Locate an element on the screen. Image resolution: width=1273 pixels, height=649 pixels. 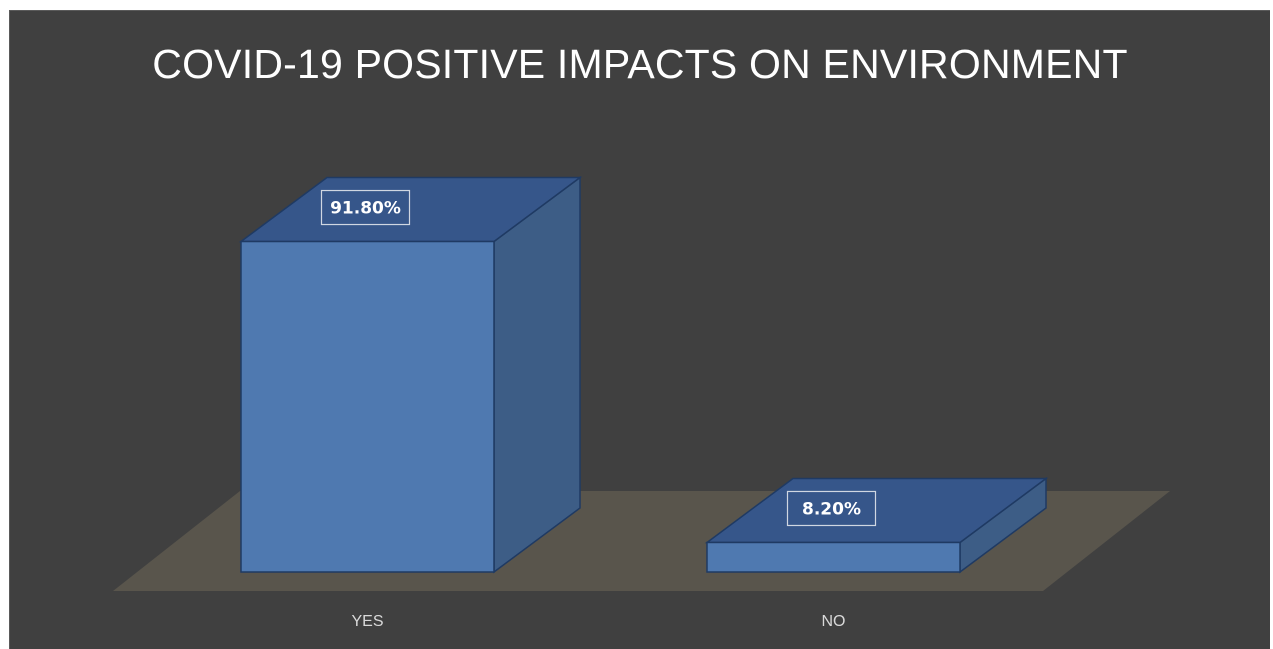
data-label-yes: 91.80% is located at coordinates (365, 207).